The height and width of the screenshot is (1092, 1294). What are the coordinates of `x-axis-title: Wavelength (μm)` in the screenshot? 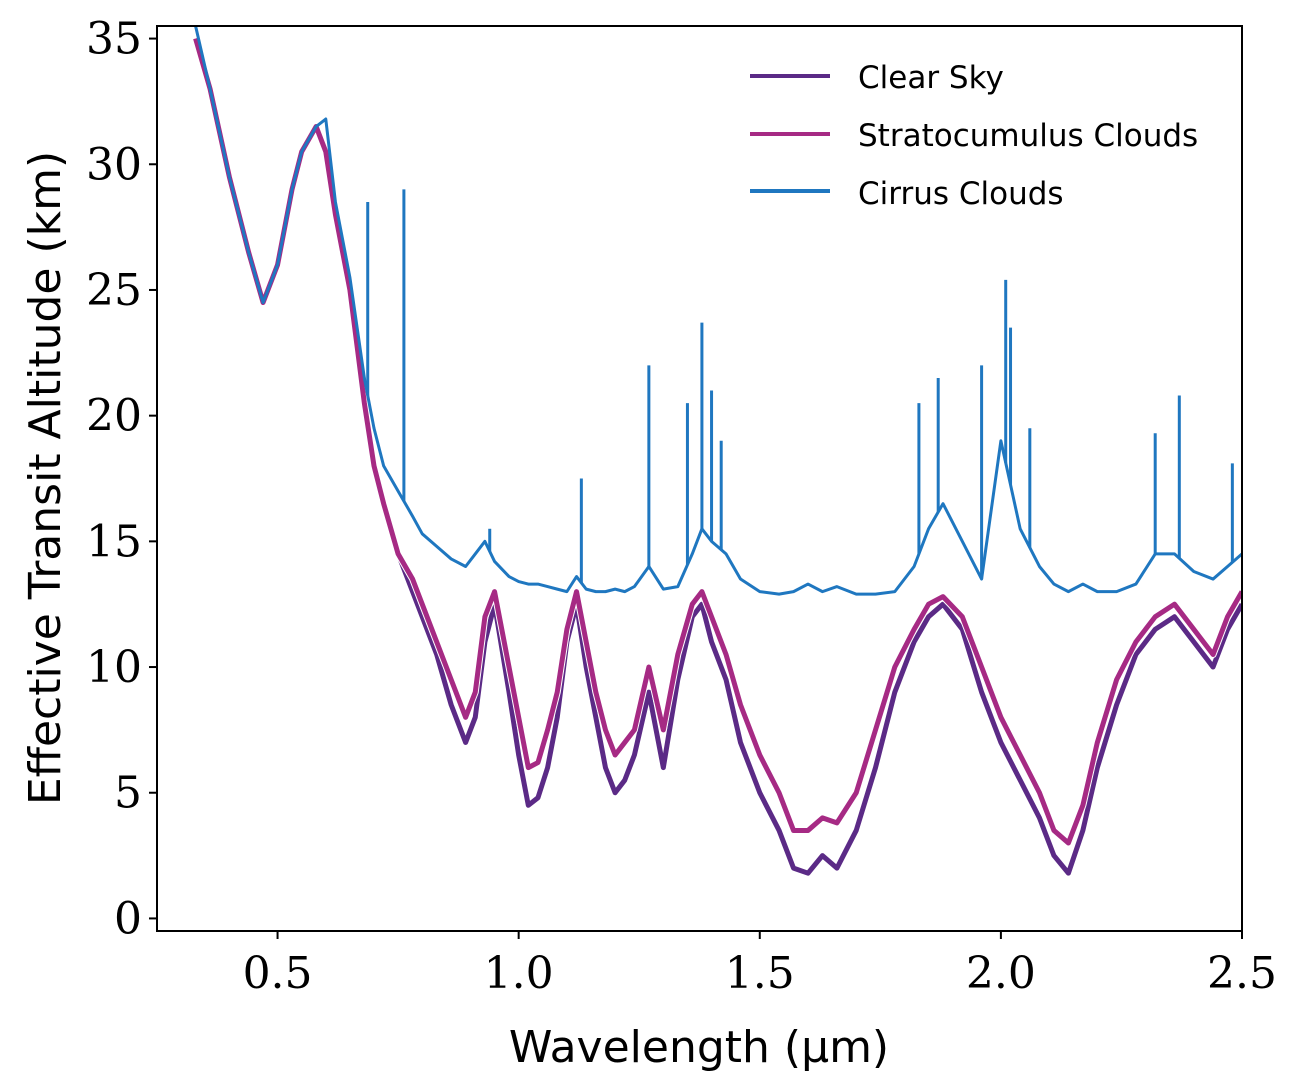 It's located at (699, 1047).